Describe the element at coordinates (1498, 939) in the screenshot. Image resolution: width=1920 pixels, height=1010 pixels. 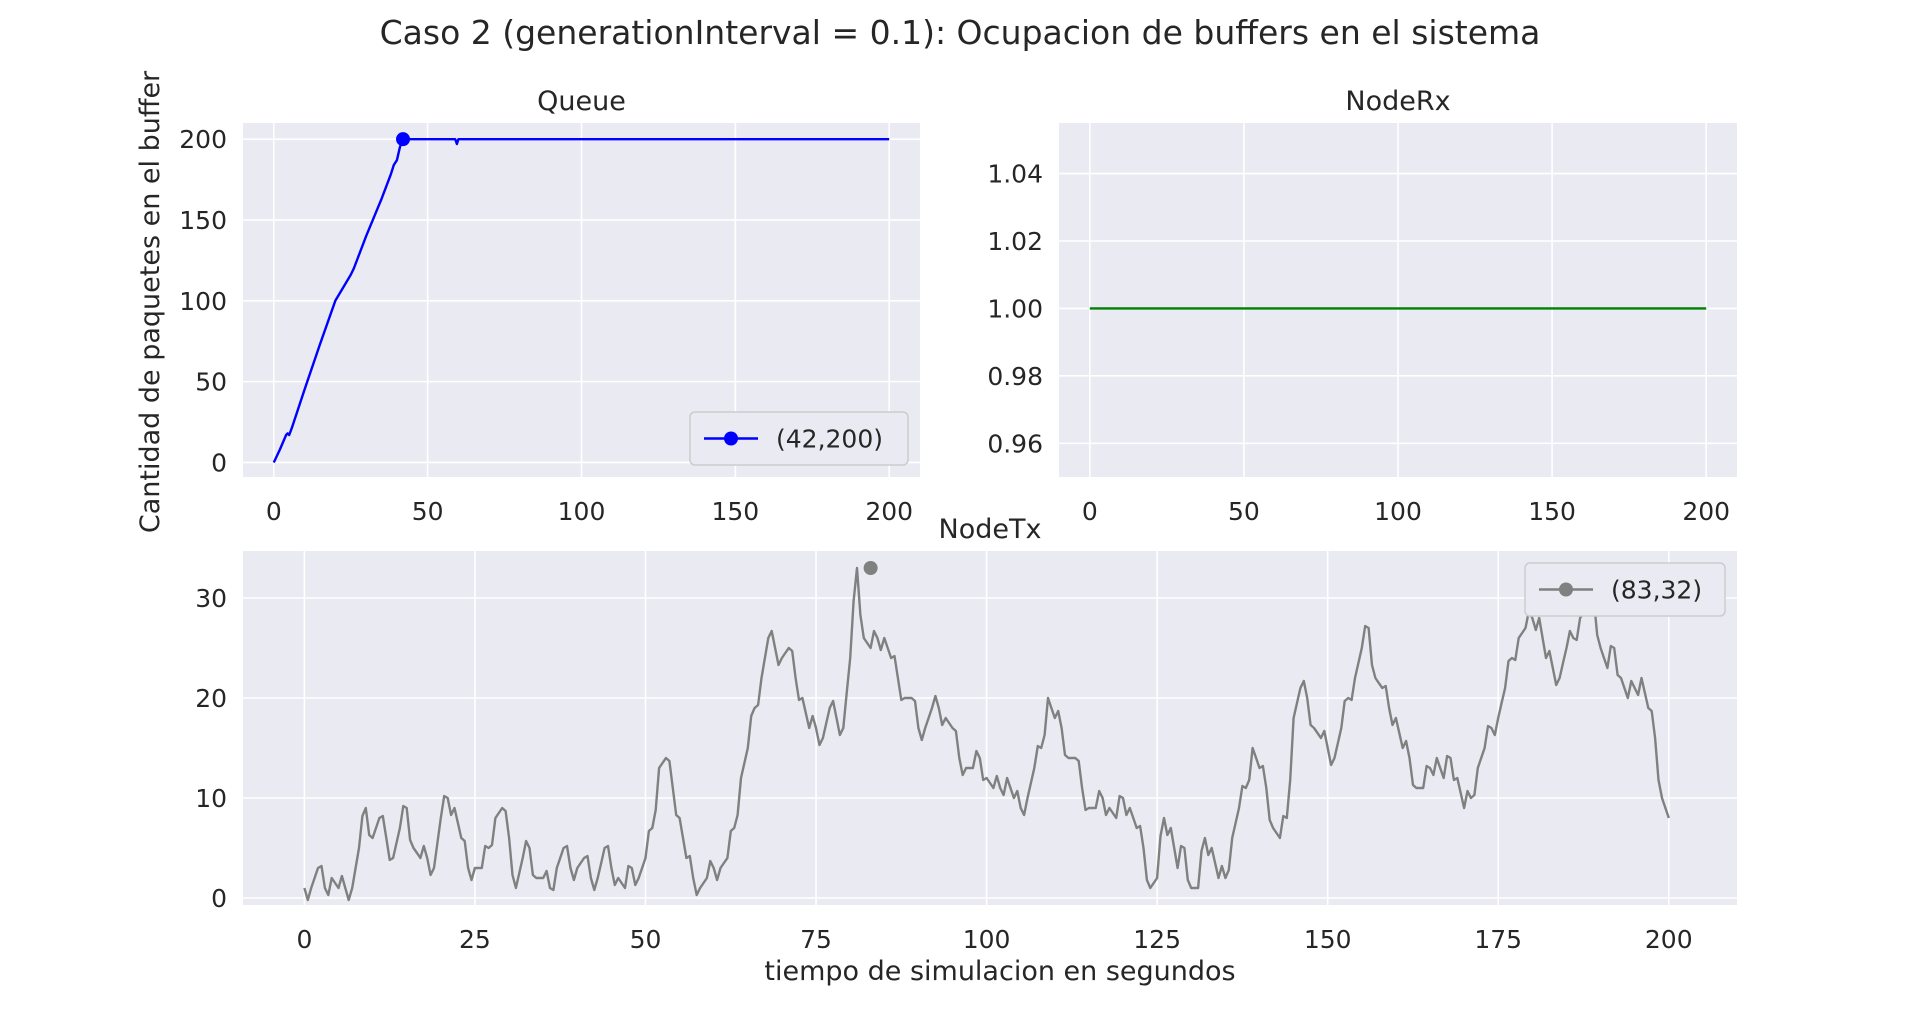
I see `x-tick-label: 175` at that location.